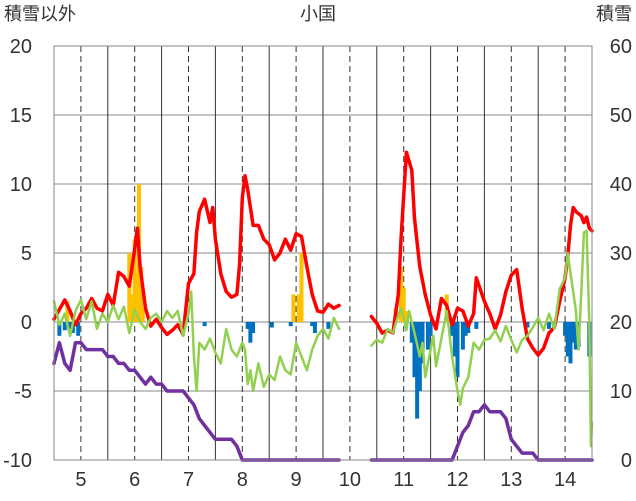  Describe the element at coordinates (457, 480) in the screenshot. I see `x-tick-label: 12` at that location.